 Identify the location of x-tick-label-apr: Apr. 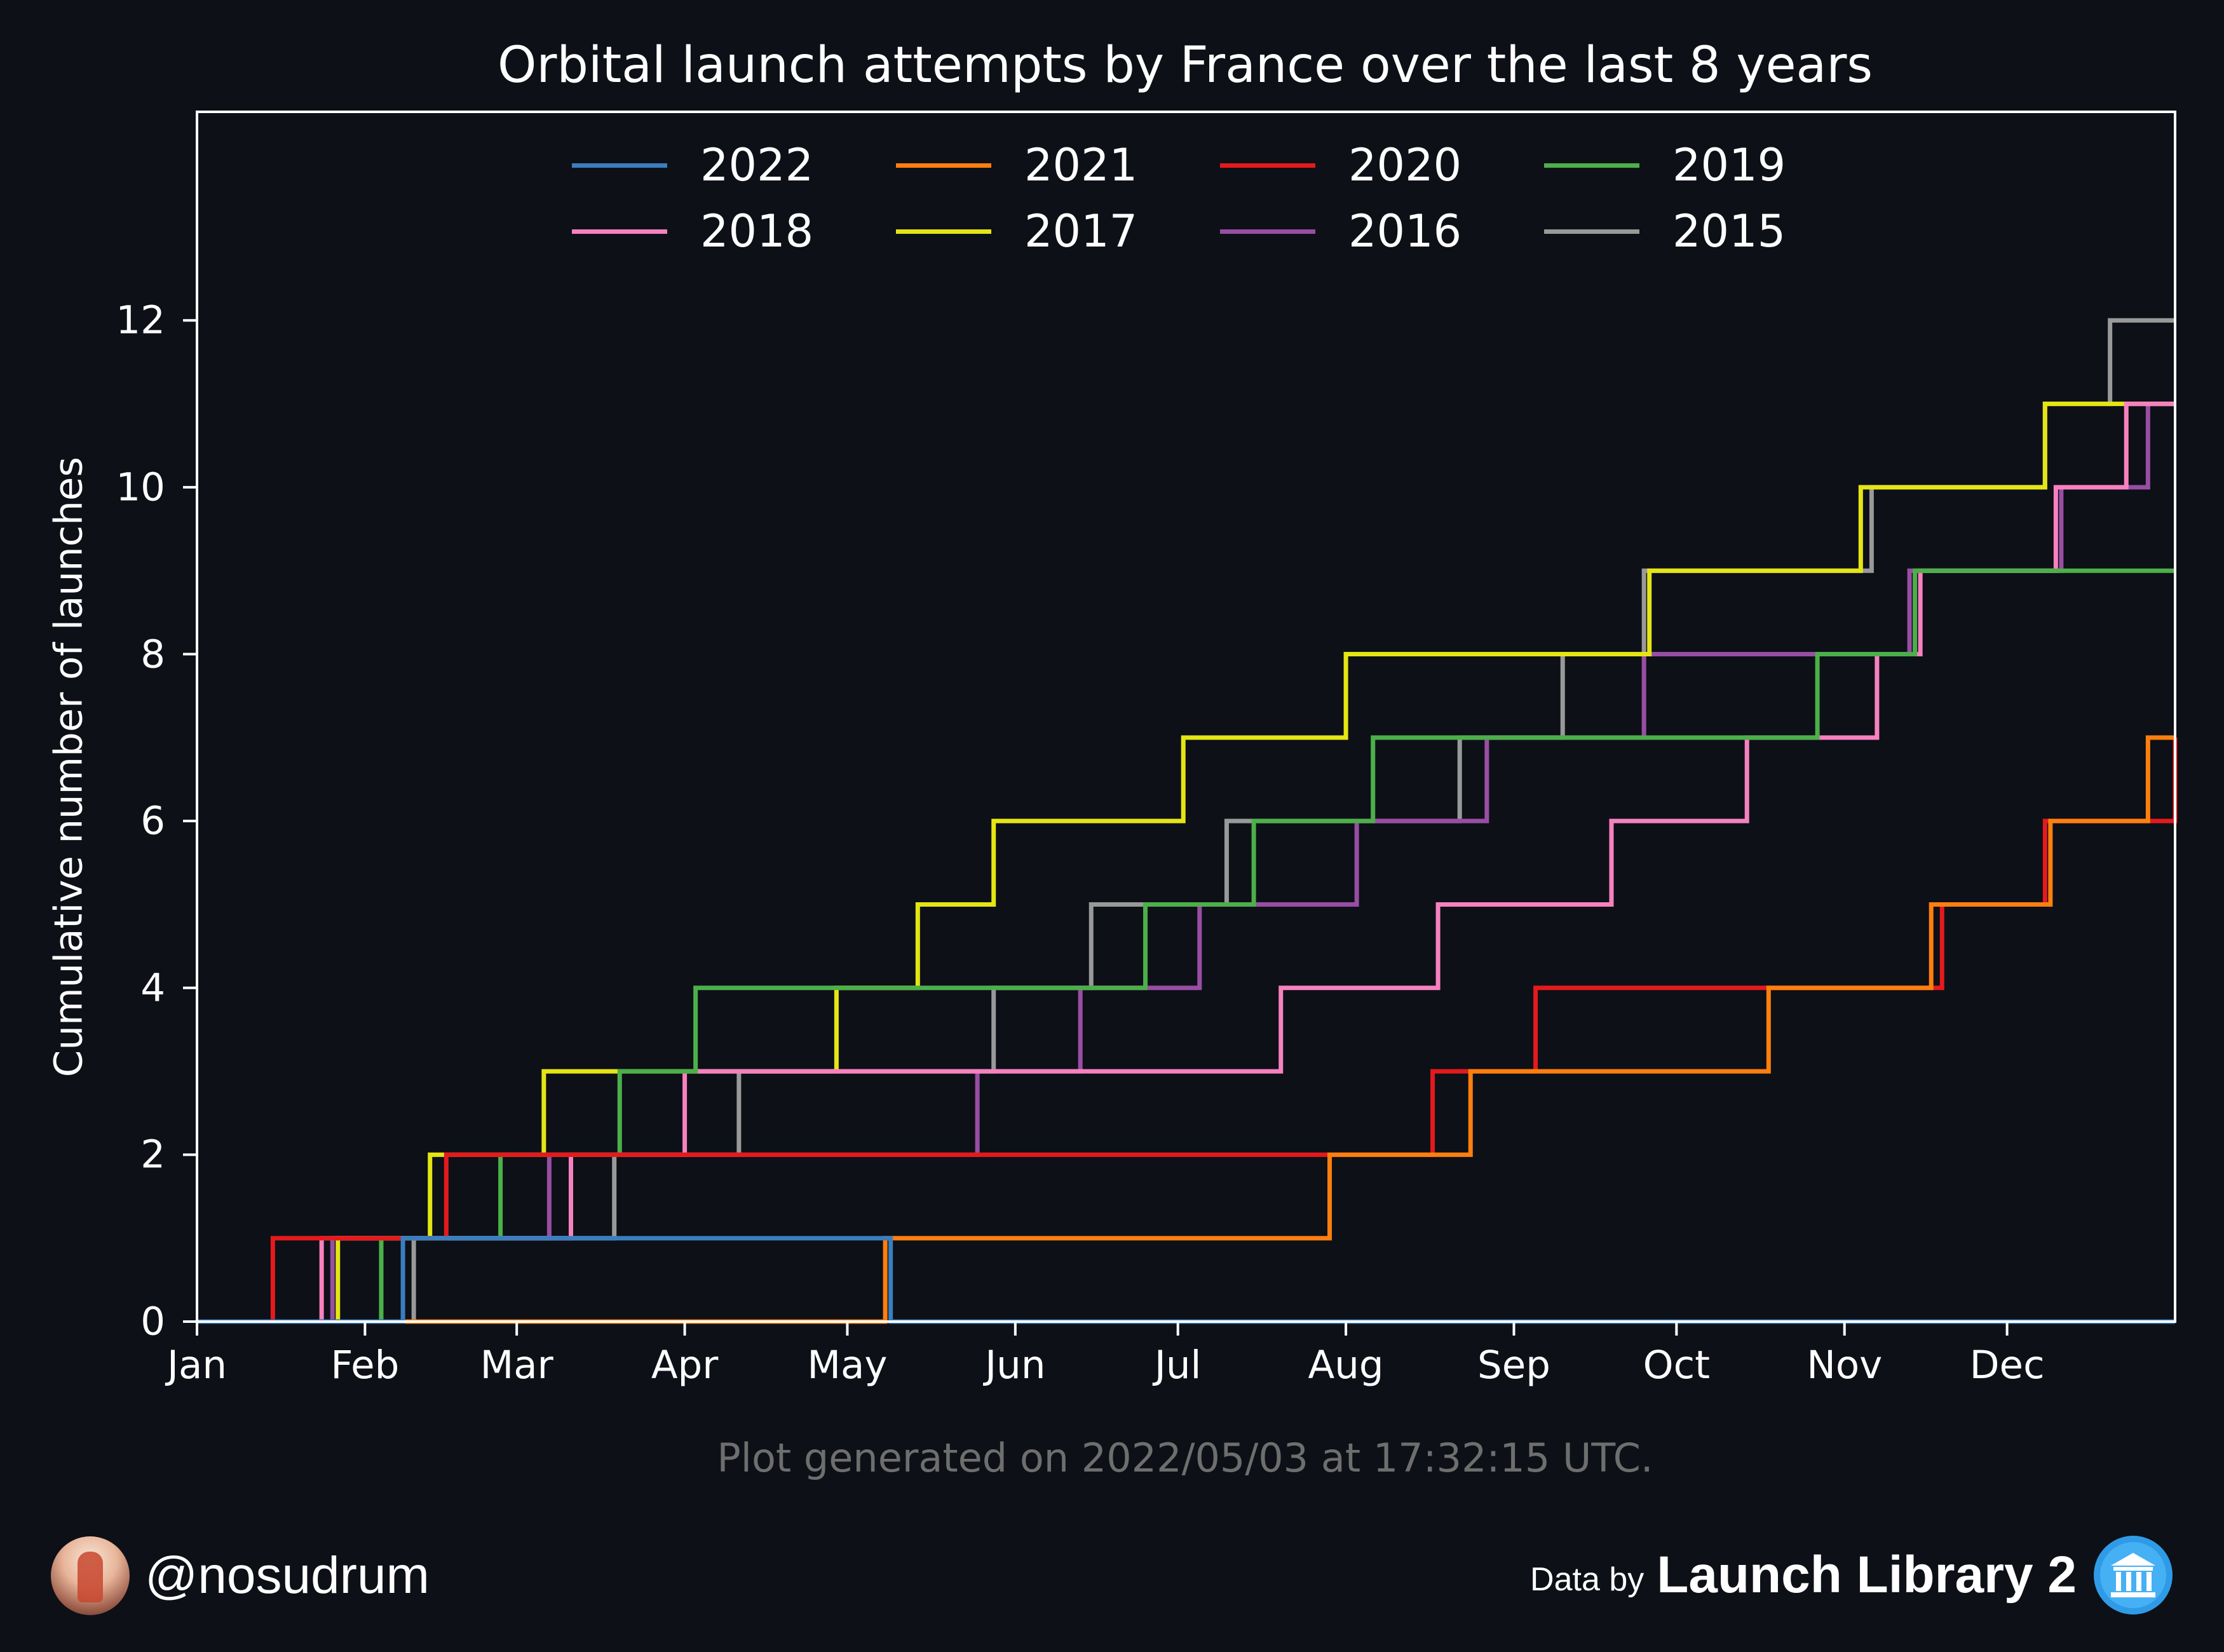
(685, 1366).